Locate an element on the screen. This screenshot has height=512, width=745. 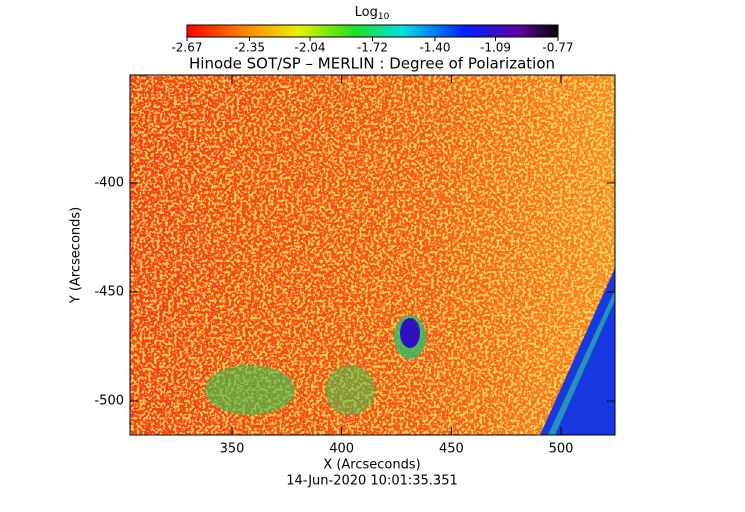
colorbar-tick-label: -0.77 is located at coordinates (557, 48).